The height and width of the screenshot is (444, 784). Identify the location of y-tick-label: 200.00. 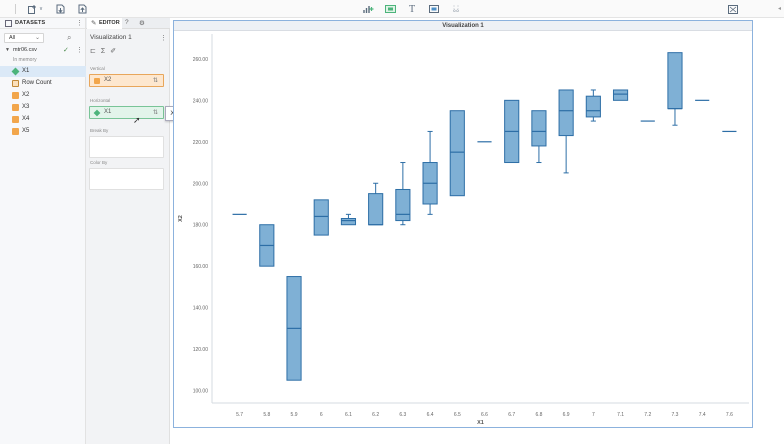
(201, 184).